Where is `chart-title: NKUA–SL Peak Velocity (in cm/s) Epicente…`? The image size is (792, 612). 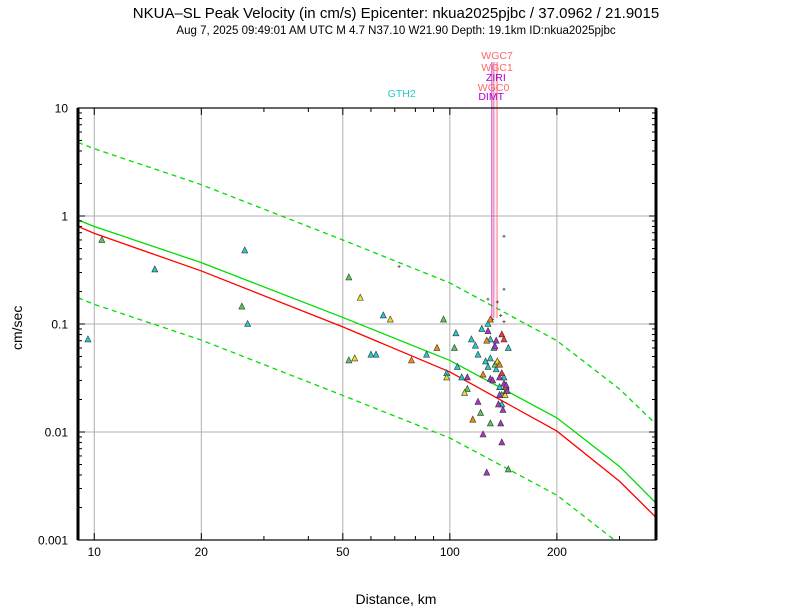 chart-title: NKUA–SL Peak Velocity (in cm/s) Epicente… is located at coordinates (396, 13).